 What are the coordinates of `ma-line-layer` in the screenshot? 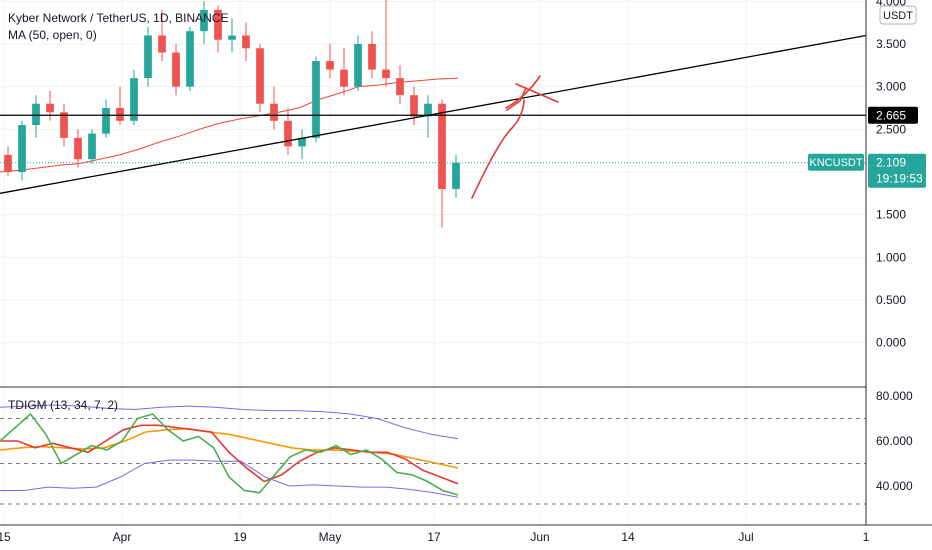 It's located at (229, 125).